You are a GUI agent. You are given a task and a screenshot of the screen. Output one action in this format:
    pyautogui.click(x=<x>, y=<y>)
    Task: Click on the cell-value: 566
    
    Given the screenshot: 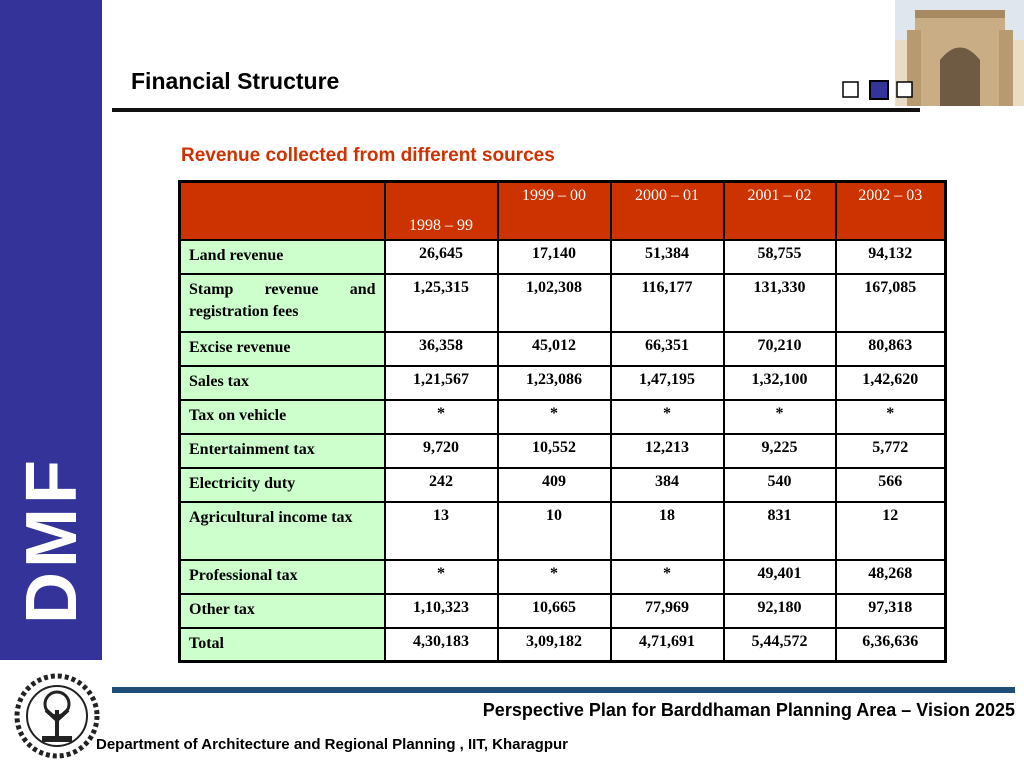 What is the action you would take?
    pyautogui.click(x=890, y=484)
    